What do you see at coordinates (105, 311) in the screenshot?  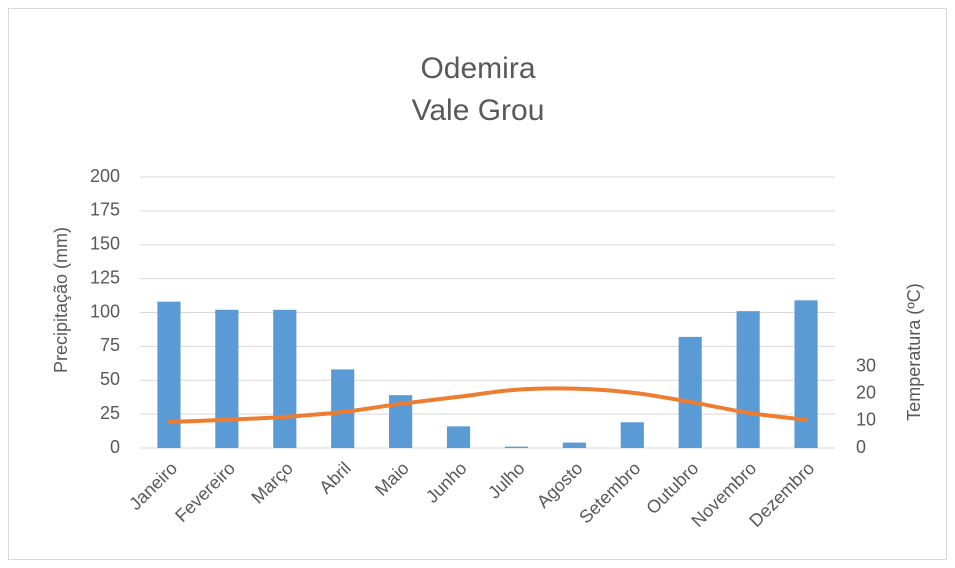 I see `y-tick-label: 100` at bounding box center [105, 311].